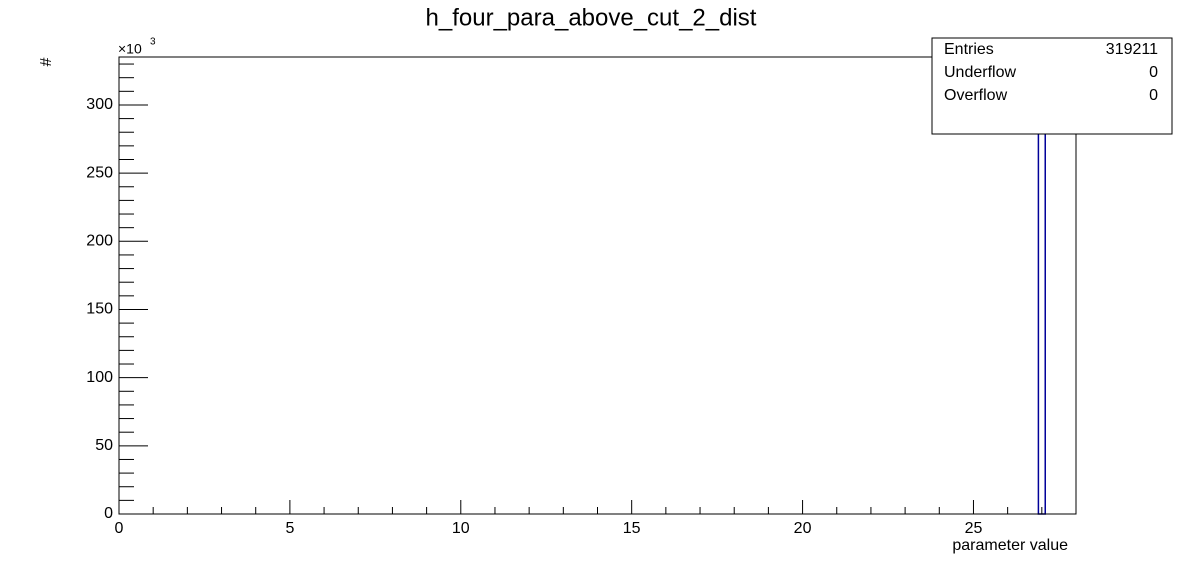  What do you see at coordinates (1010, 545) in the screenshot?
I see `x-axis-label: parameter value` at bounding box center [1010, 545].